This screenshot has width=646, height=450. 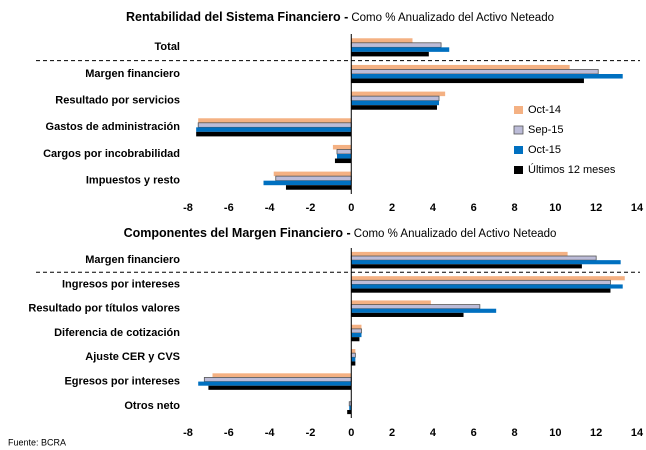 What do you see at coordinates (122, 381) in the screenshot?
I see `category-label: Egresos por intereses` at bounding box center [122, 381].